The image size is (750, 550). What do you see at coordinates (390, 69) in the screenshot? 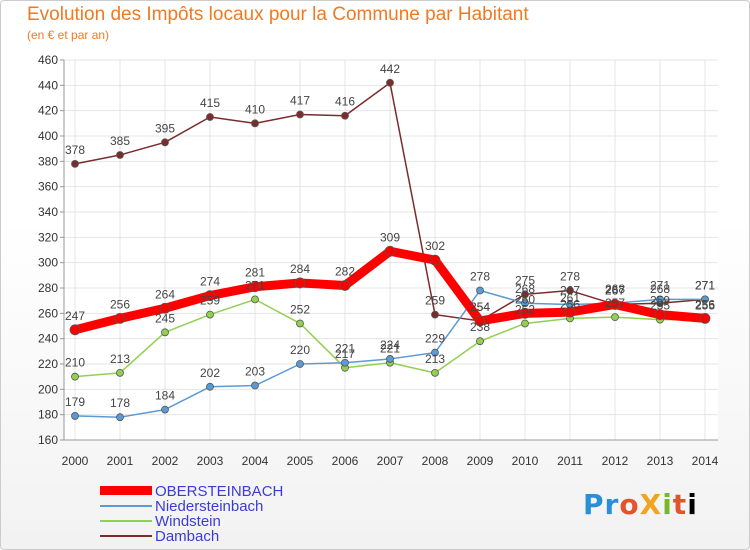
I see `data-label-dambach: 442` at bounding box center [390, 69].